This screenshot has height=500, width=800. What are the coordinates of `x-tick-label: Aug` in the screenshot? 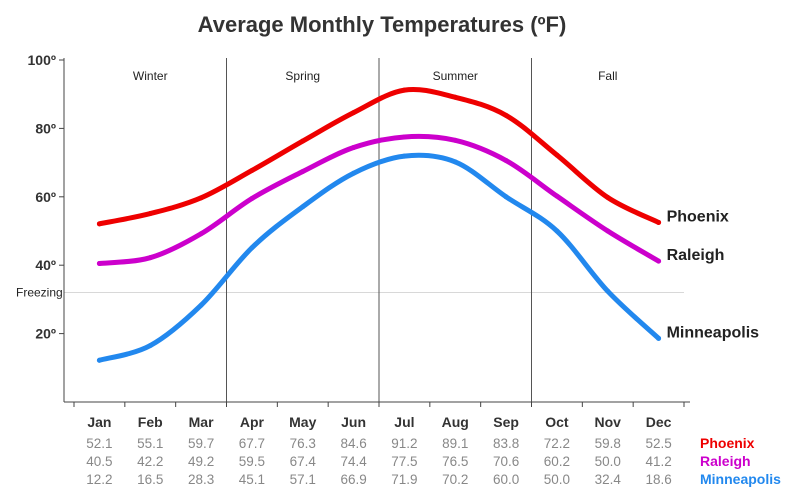 It's located at (455, 422).